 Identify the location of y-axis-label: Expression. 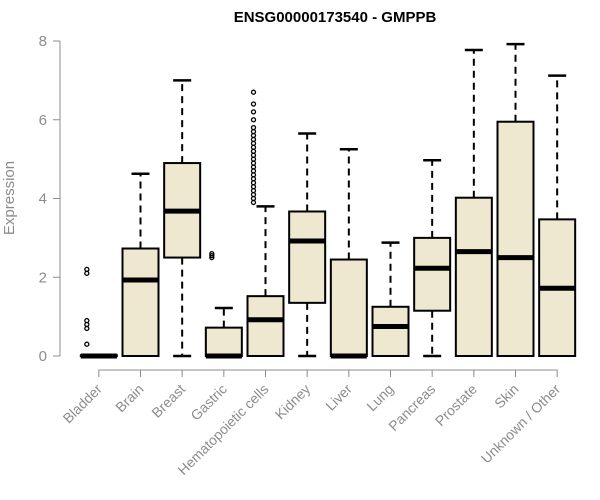
(9, 198).